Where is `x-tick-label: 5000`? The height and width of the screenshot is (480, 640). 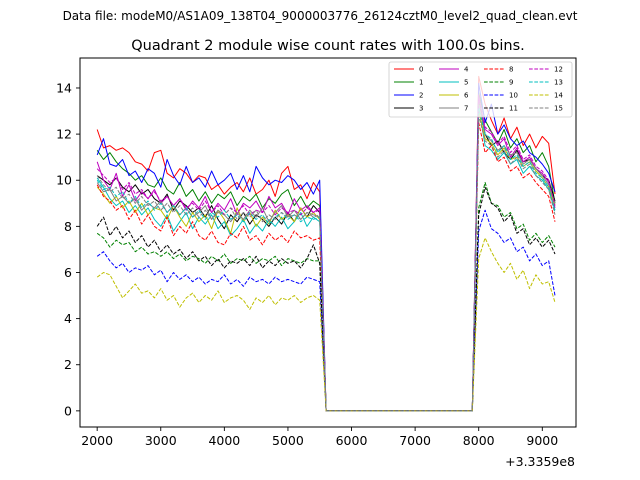
x-tick-label: 5000 is located at coordinates (288, 440).